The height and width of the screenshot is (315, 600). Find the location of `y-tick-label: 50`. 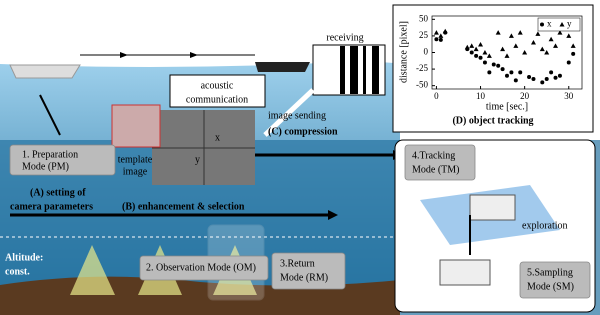

y-tick-label: 50 is located at coordinates (424, 18).